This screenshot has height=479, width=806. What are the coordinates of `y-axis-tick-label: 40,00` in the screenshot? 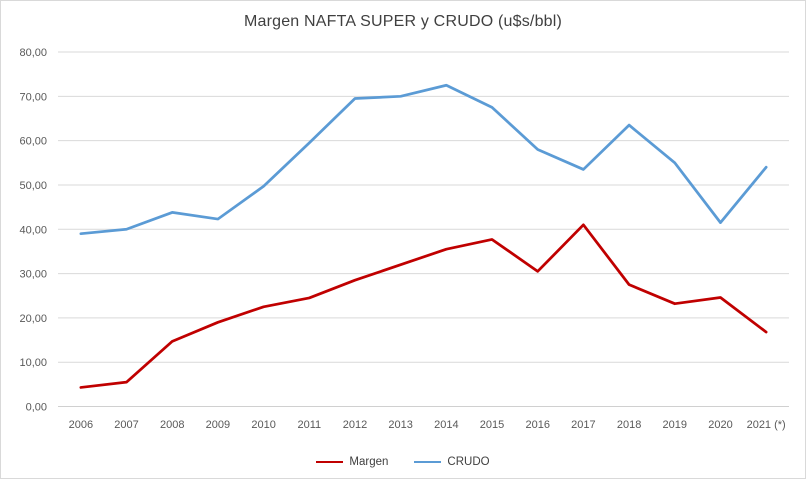 It's located at (33, 230).